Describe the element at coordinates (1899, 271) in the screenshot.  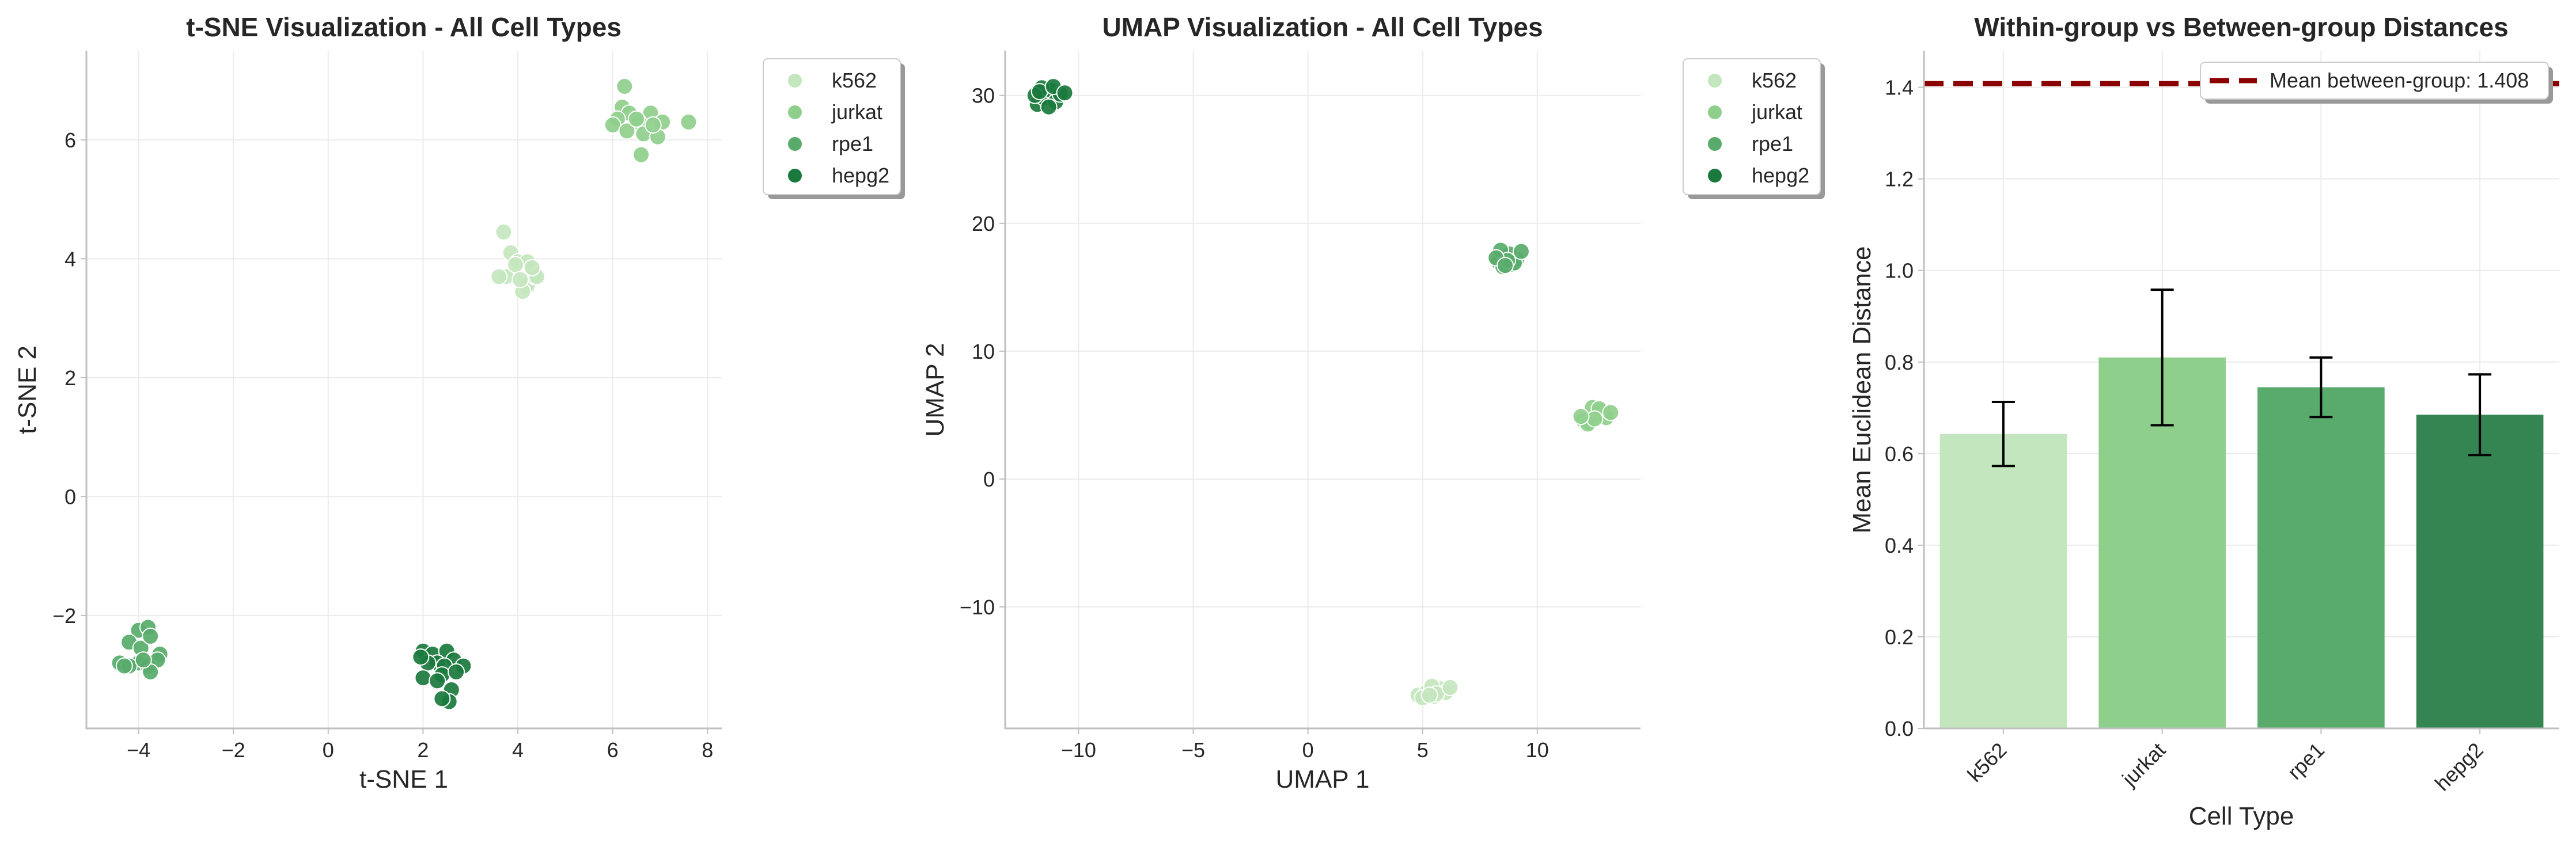
I see `bar-ytick-label: 1.0` at that location.